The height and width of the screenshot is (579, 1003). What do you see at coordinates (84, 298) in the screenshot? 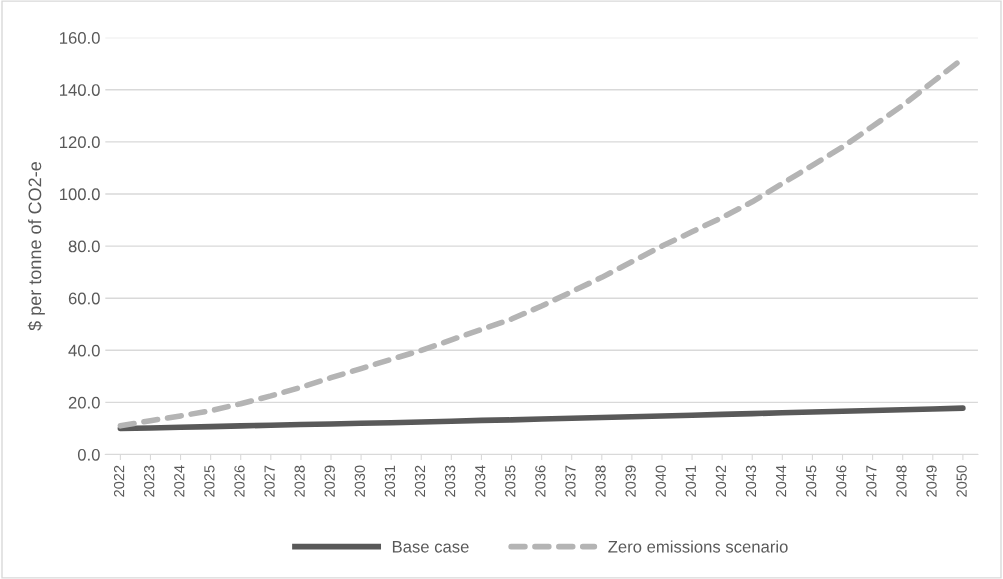
I see `y-tick-label: 60.0` at bounding box center [84, 298].